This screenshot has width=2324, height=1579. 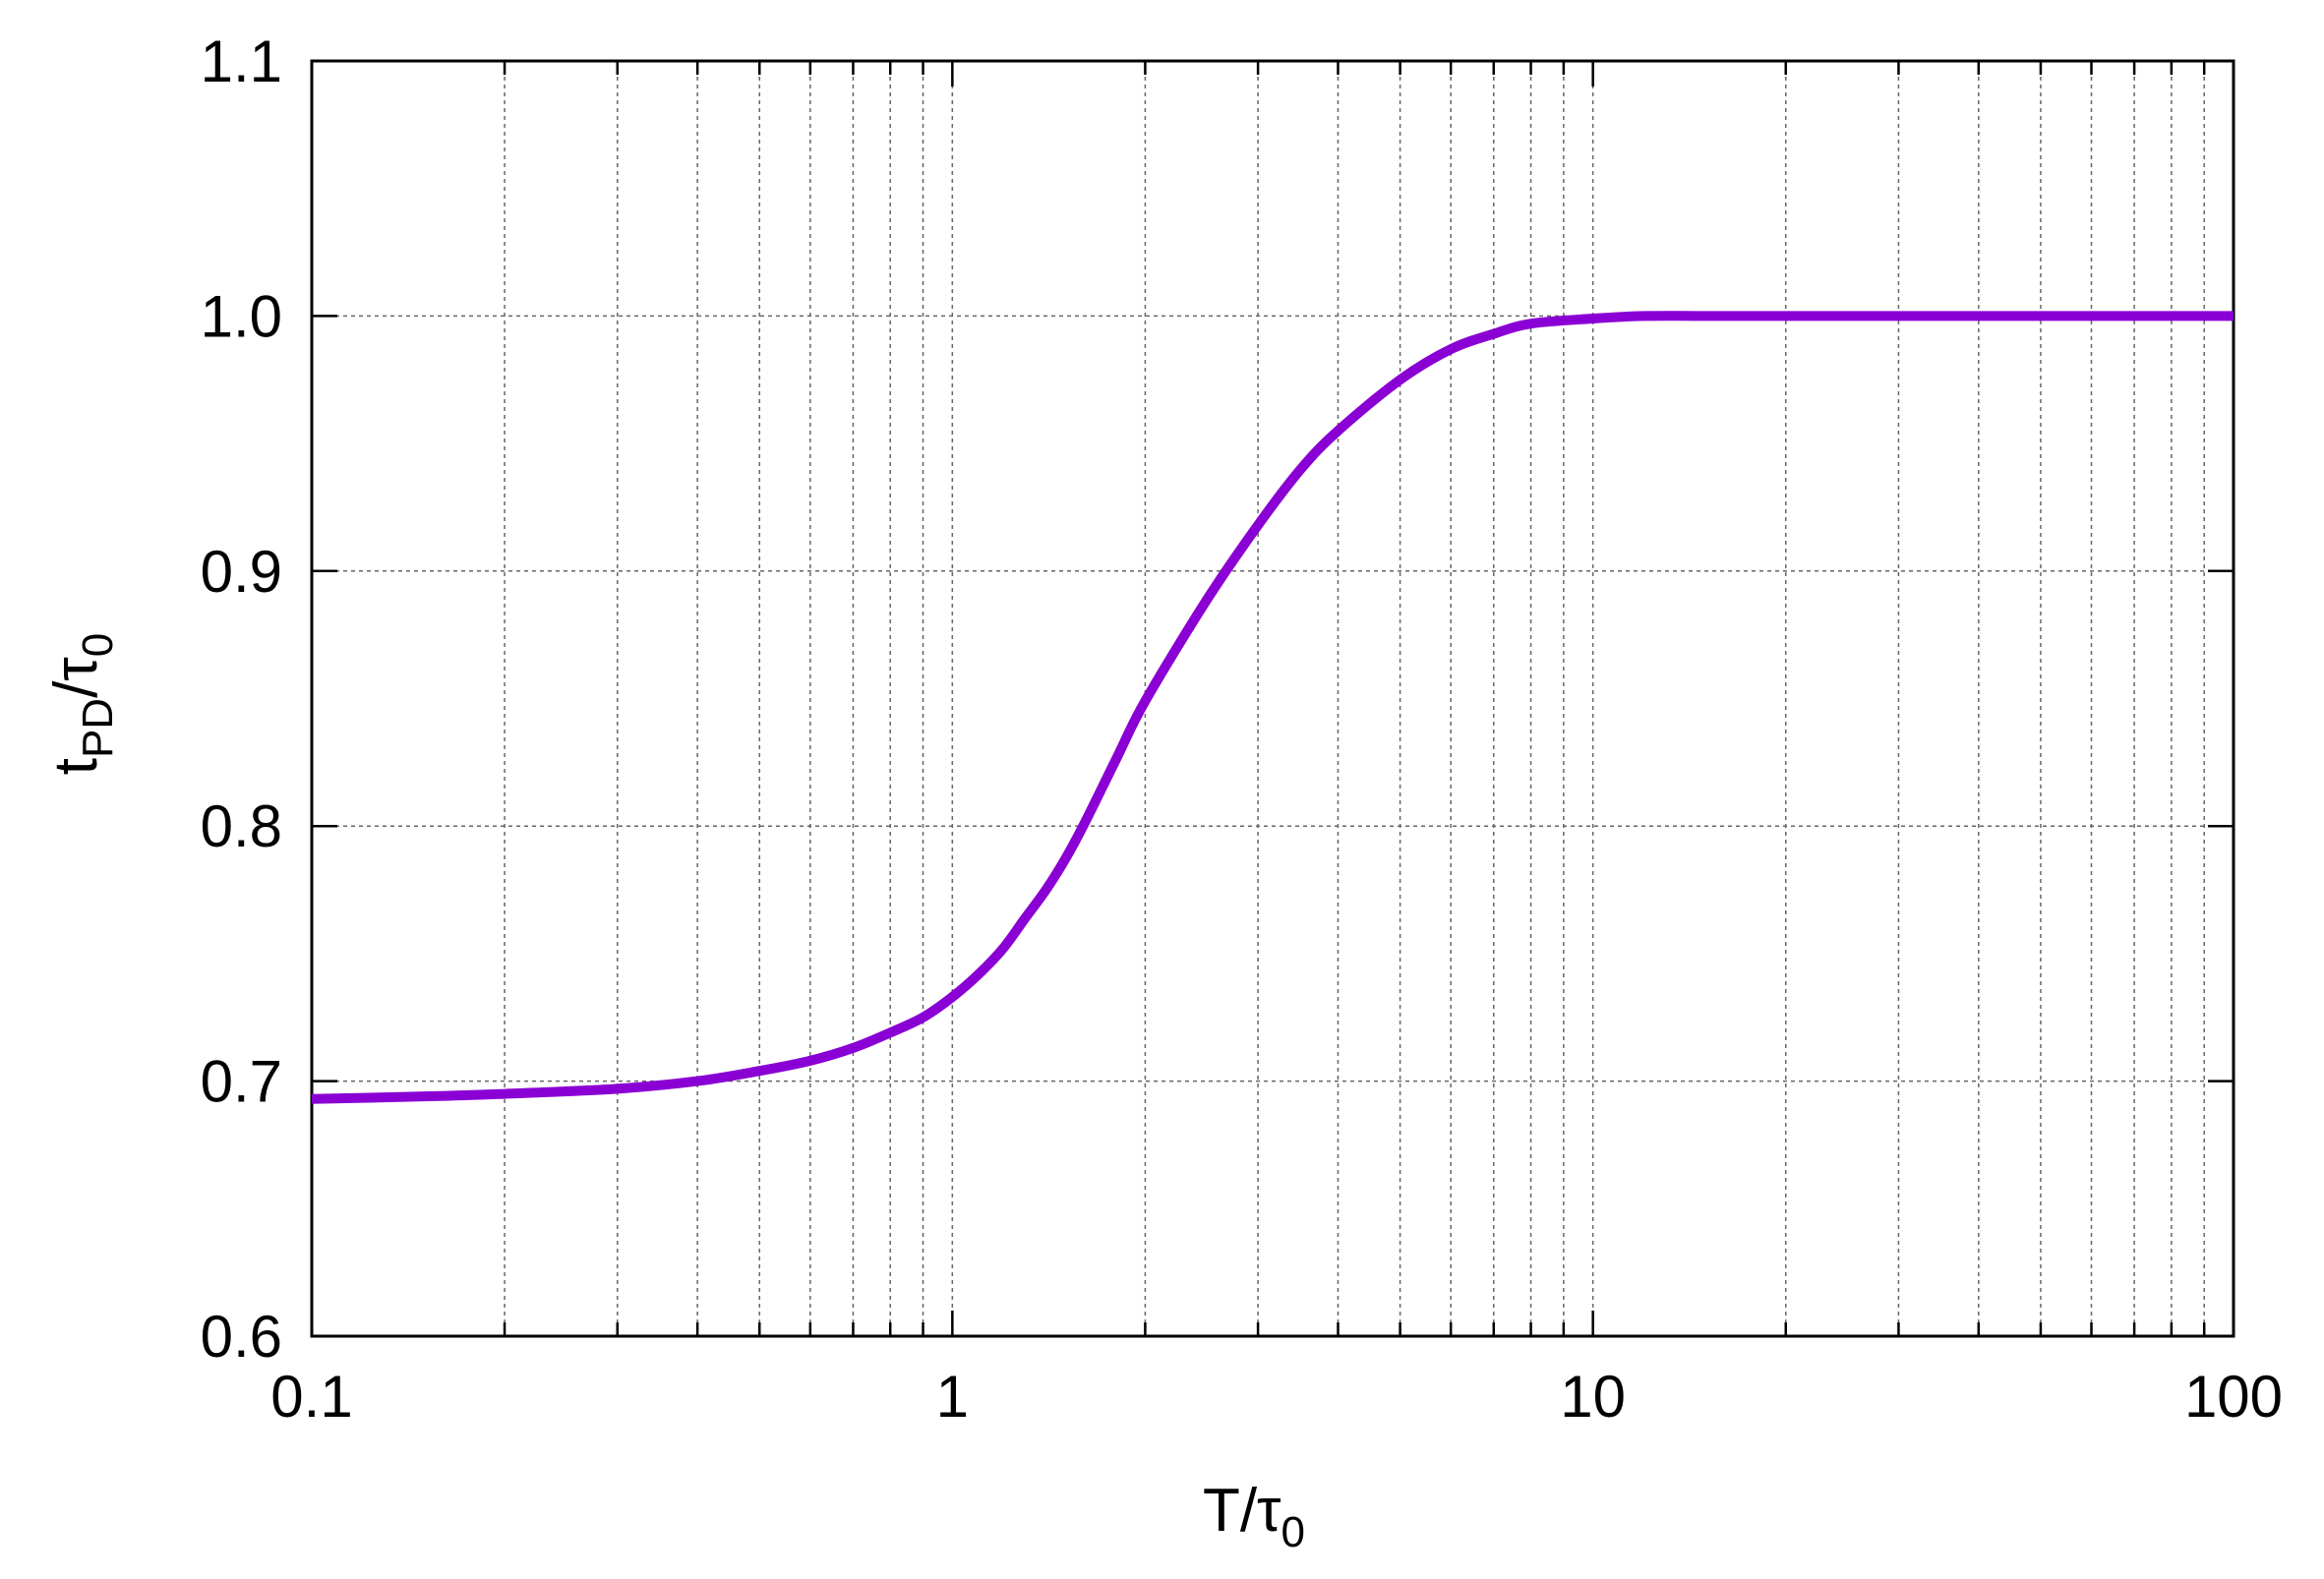 I want to click on x-tick-label: 0.1, so click(x=311, y=1397).